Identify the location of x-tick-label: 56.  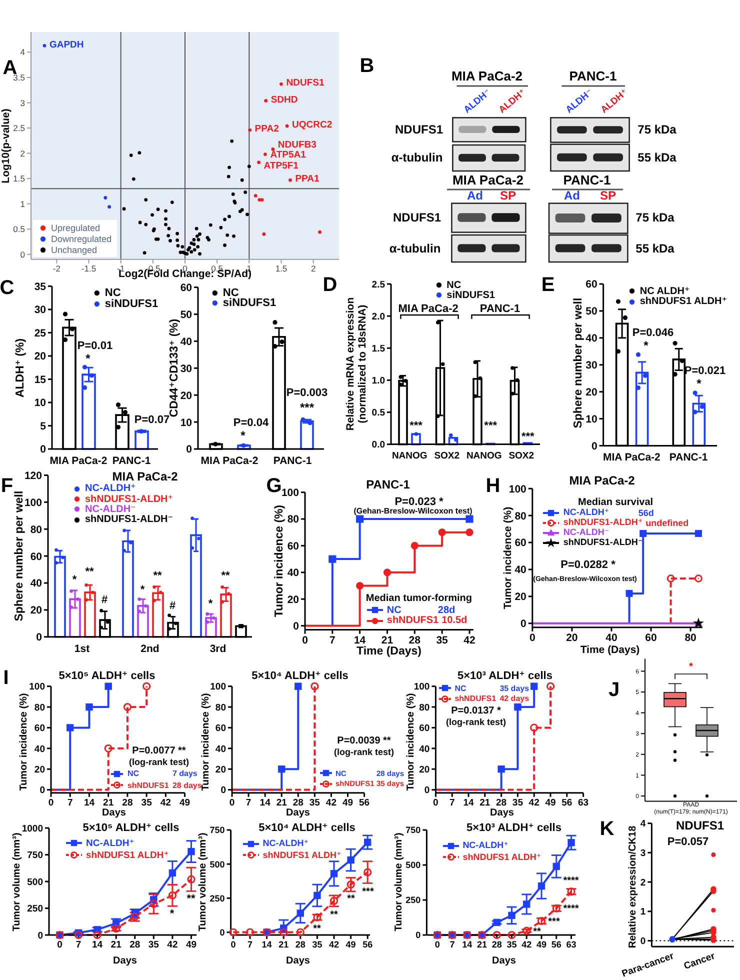
(567, 803).